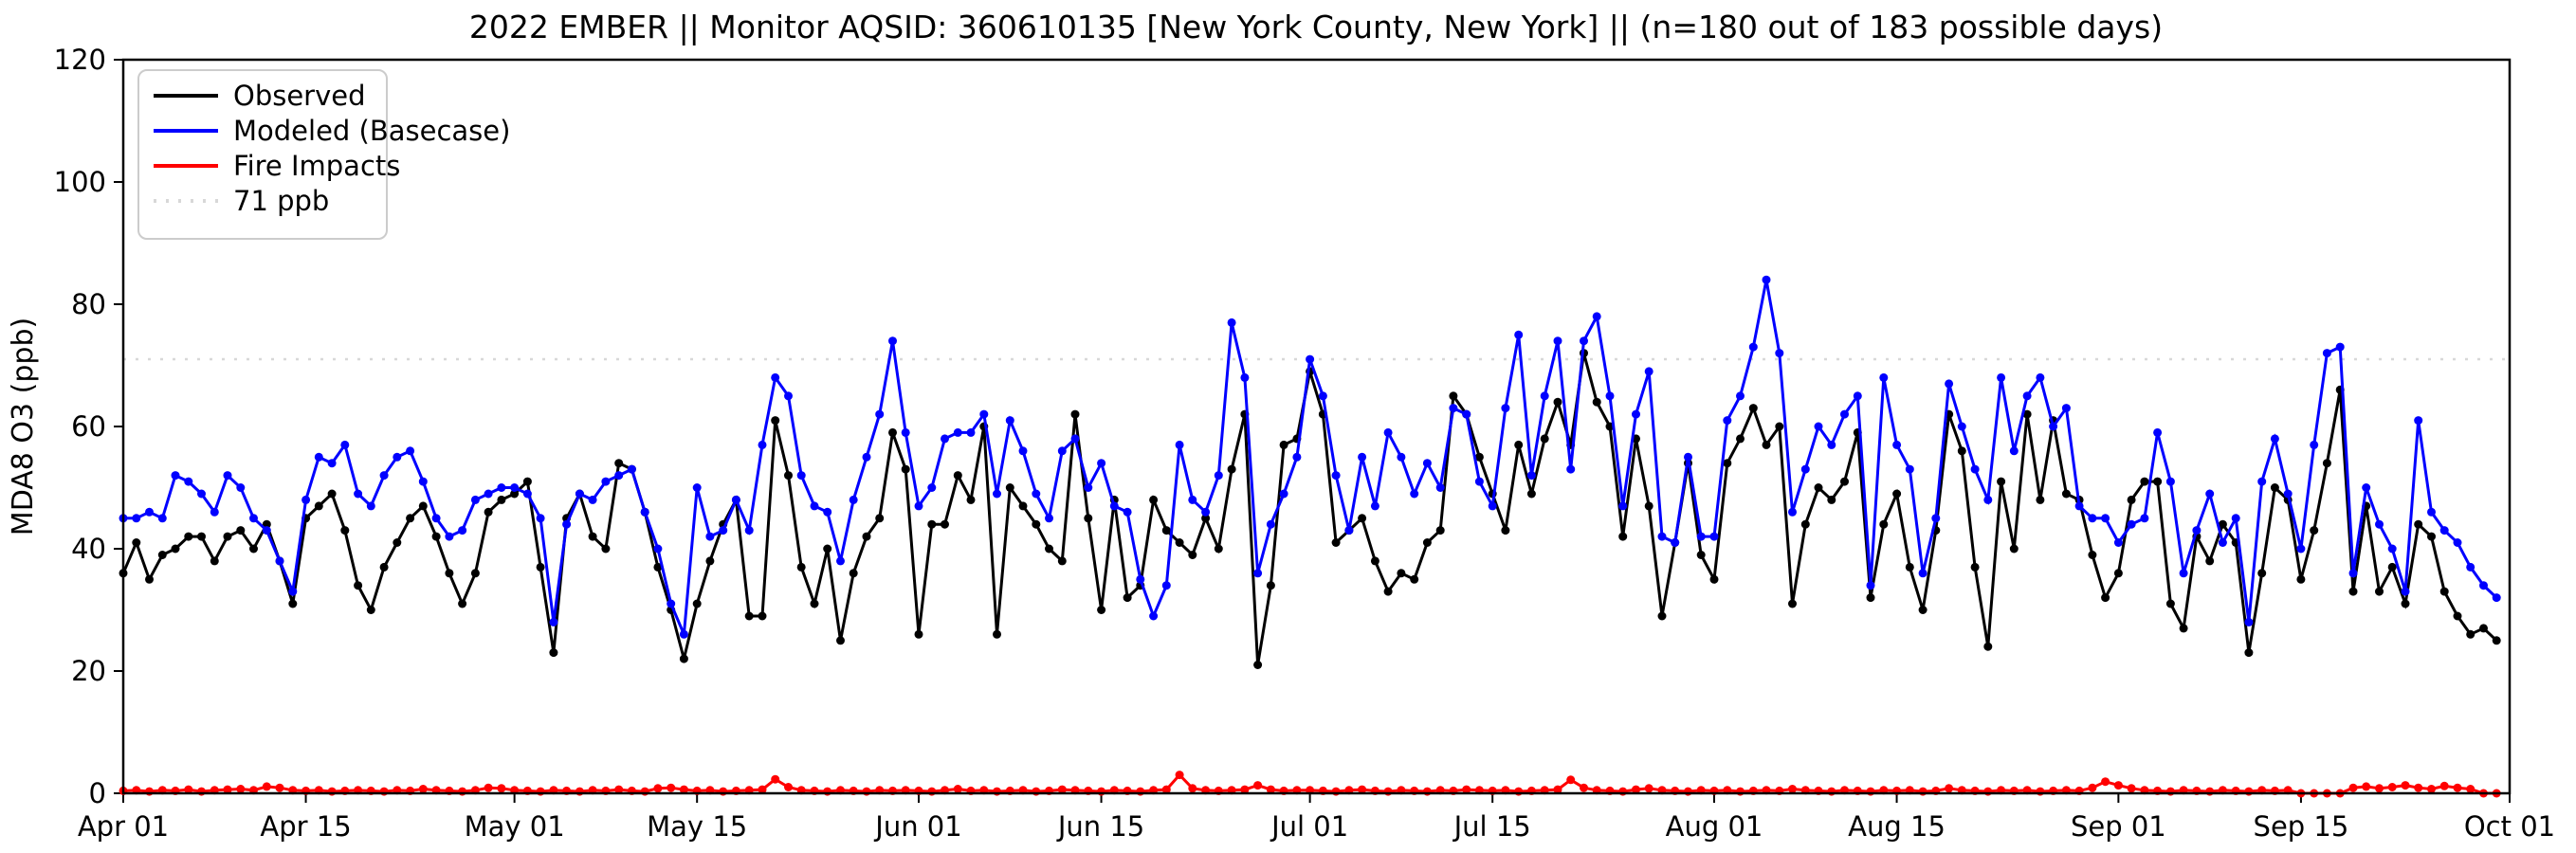  Describe the element at coordinates (697, 826) in the screenshot. I see `x-tick-label: May 15` at that location.